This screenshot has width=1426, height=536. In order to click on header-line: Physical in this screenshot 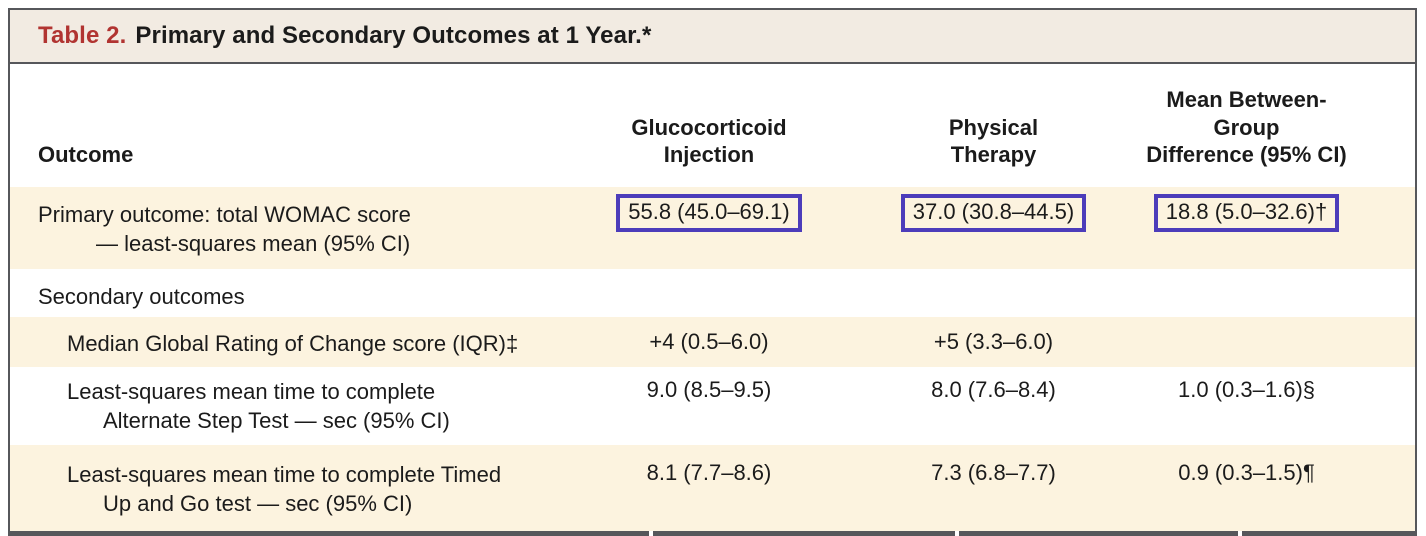, I will do `click(993, 127)`.